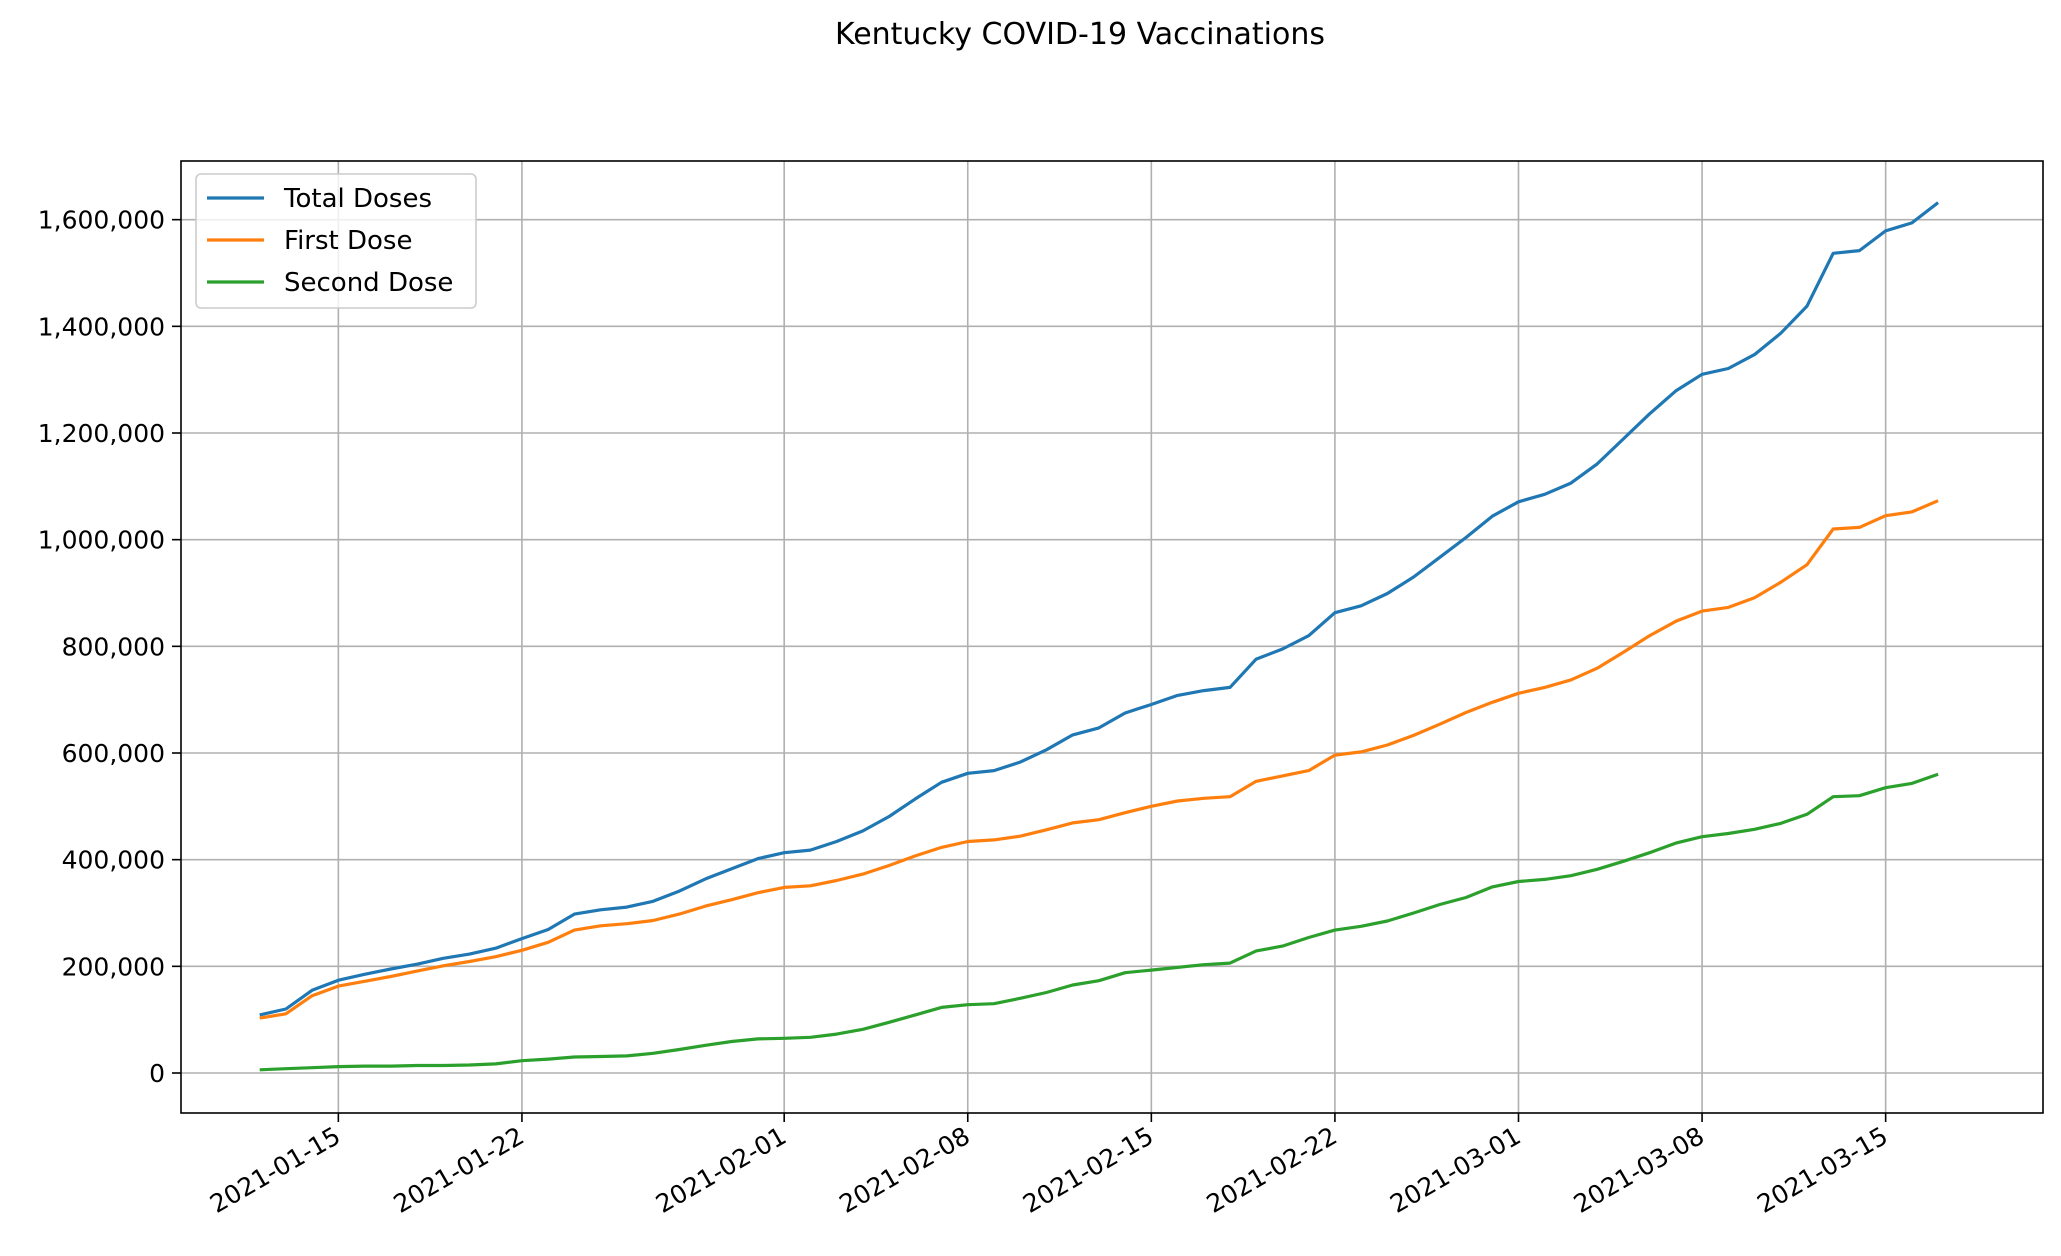  Describe the element at coordinates (1088, 1170) in the screenshot. I see `x-tick-label: 2021-02-15` at that location.